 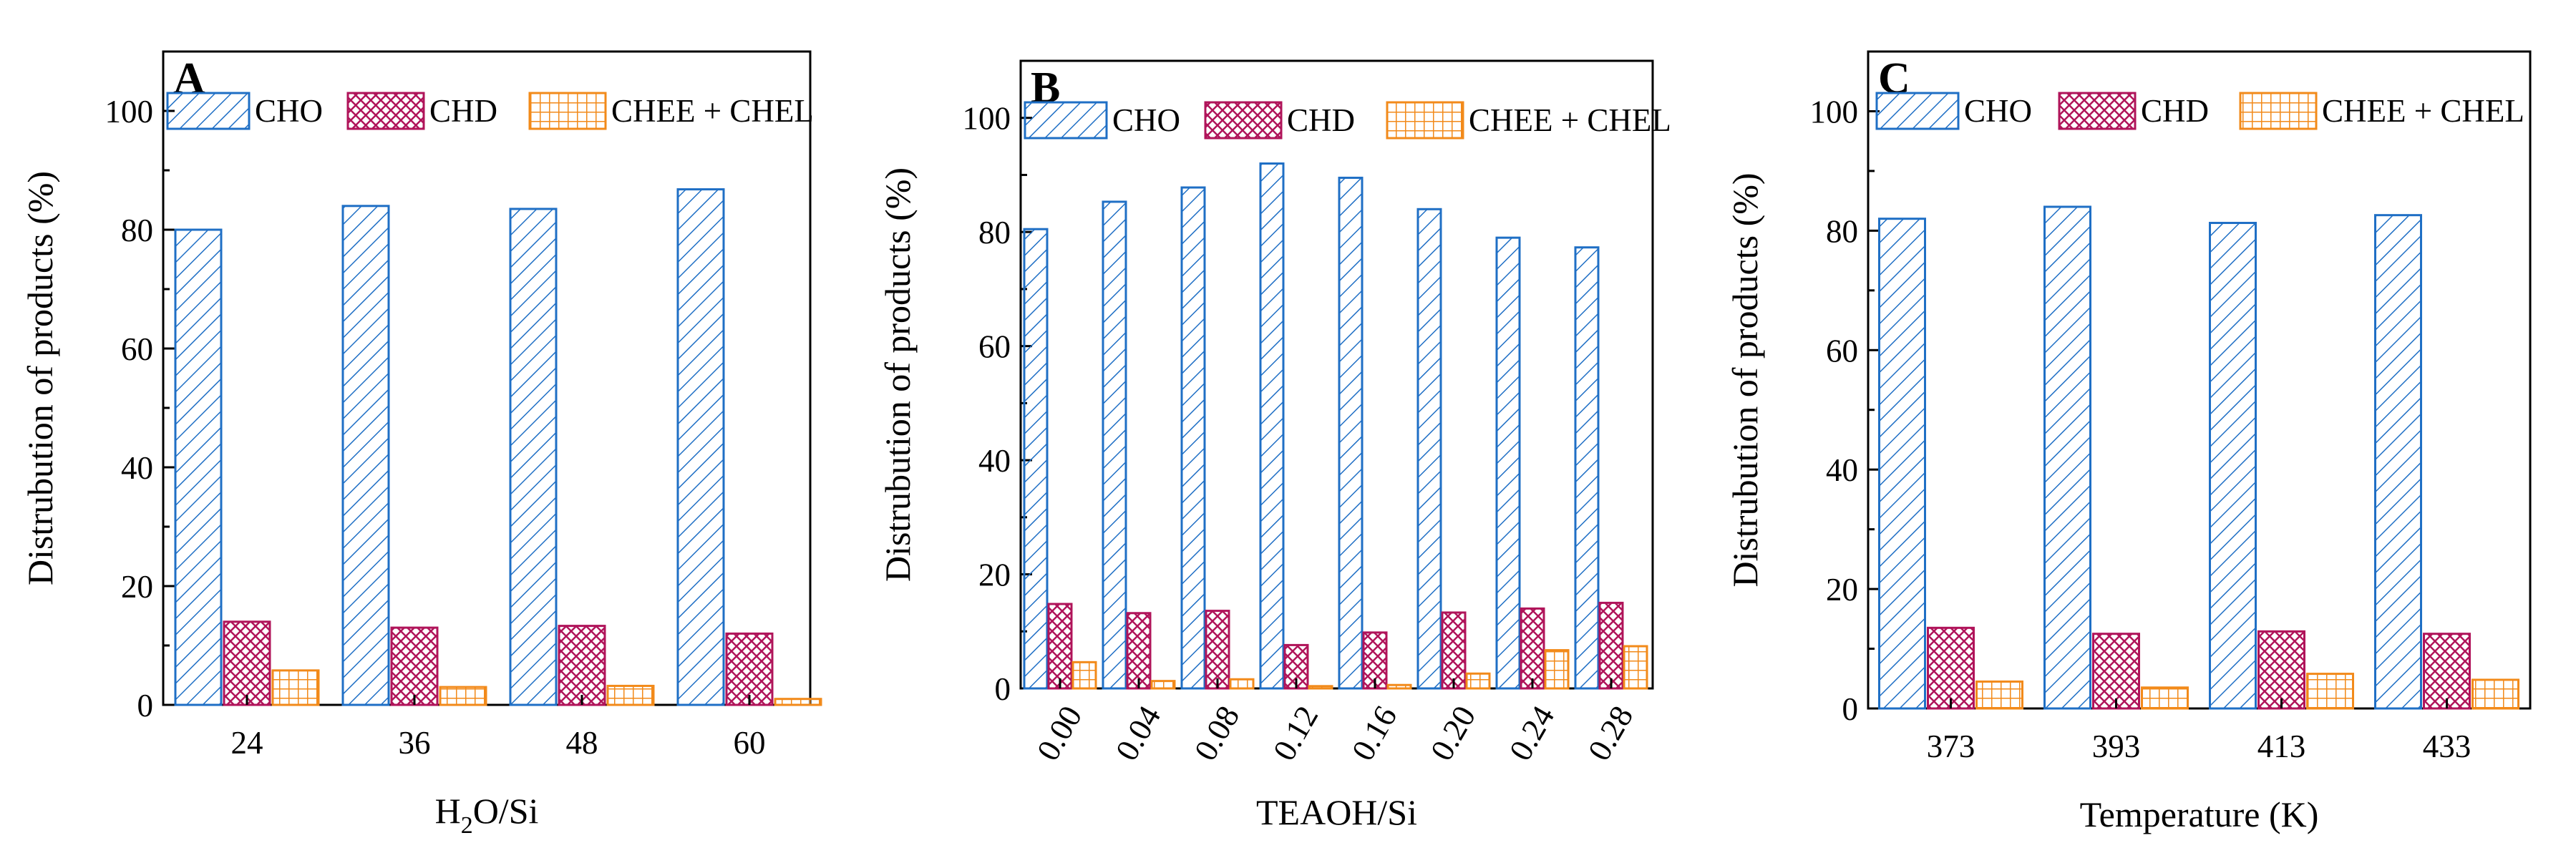 I want to click on x-tick-label: 0.08, so click(x=1217, y=733).